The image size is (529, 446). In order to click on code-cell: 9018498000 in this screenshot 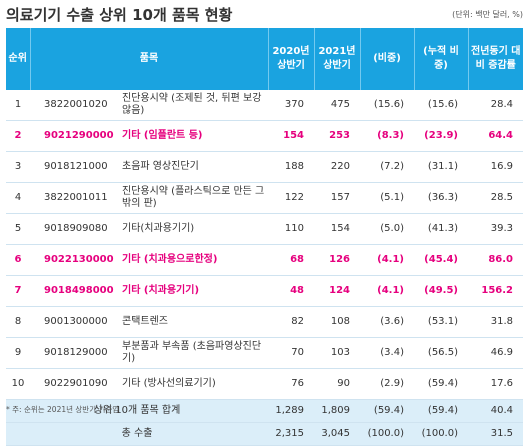, I will do `click(73, 291)`.